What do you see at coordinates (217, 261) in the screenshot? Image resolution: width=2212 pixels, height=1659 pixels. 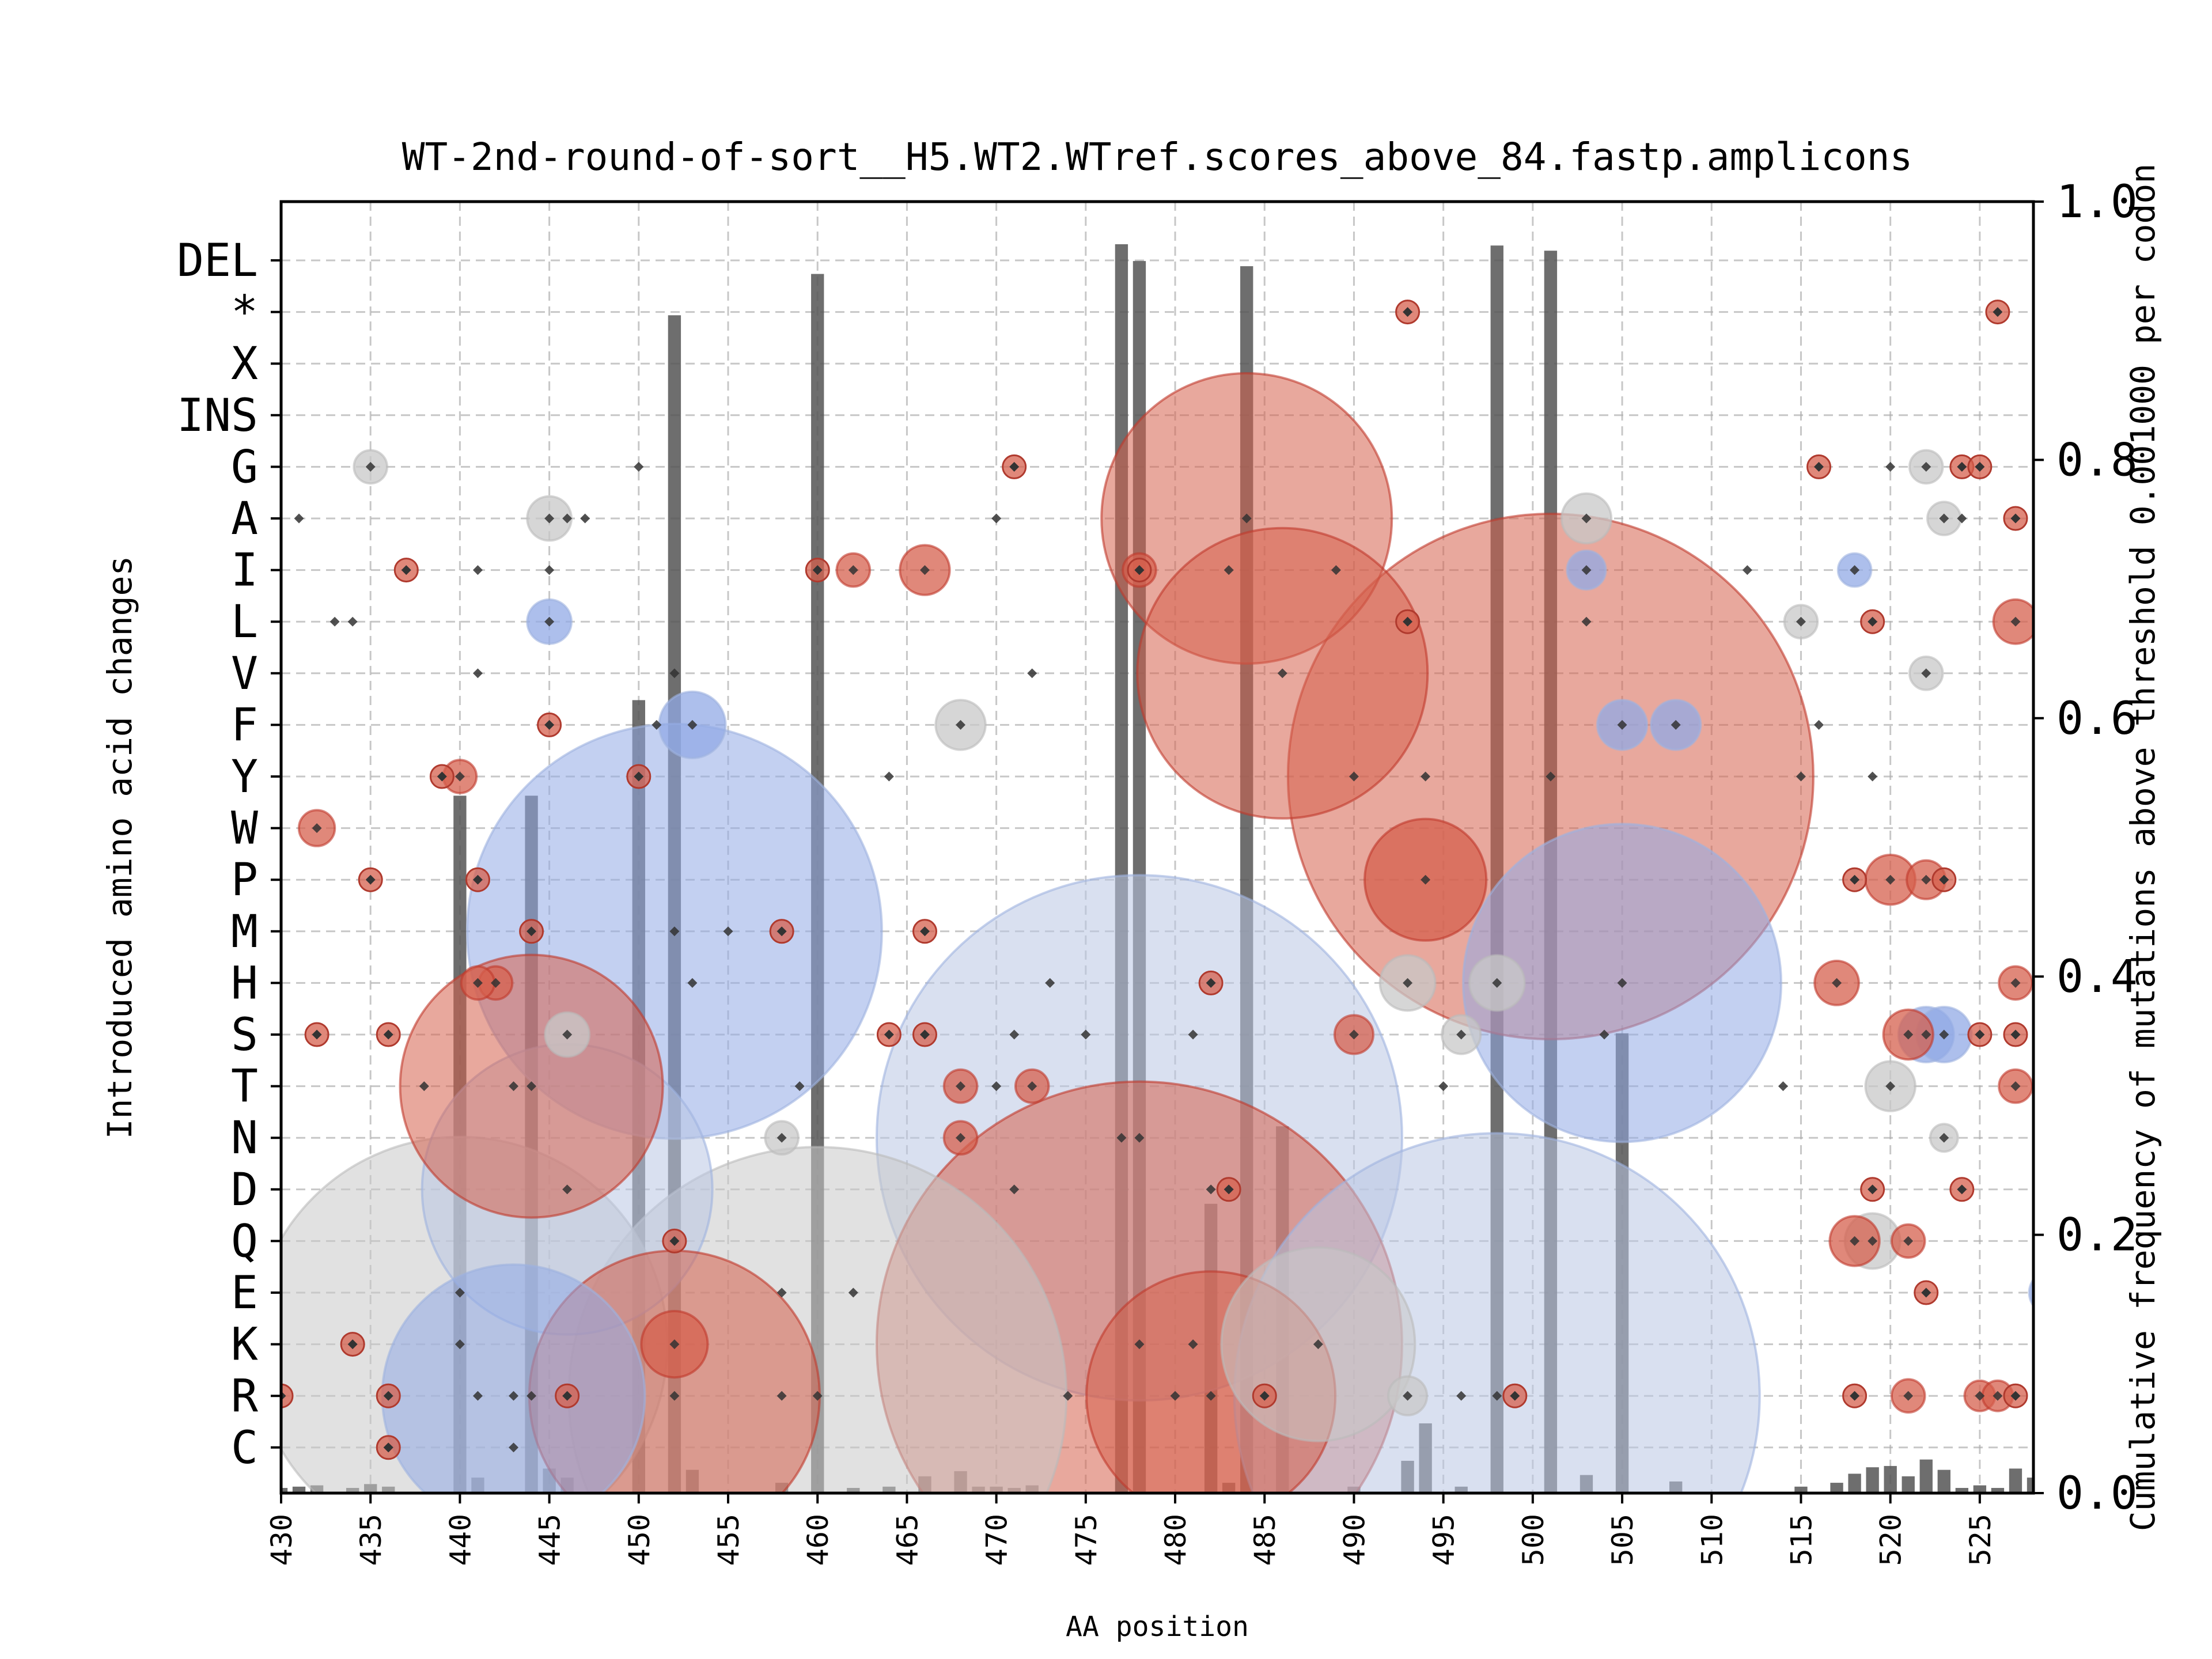 I see `y-tick-label: DEL` at bounding box center [217, 261].